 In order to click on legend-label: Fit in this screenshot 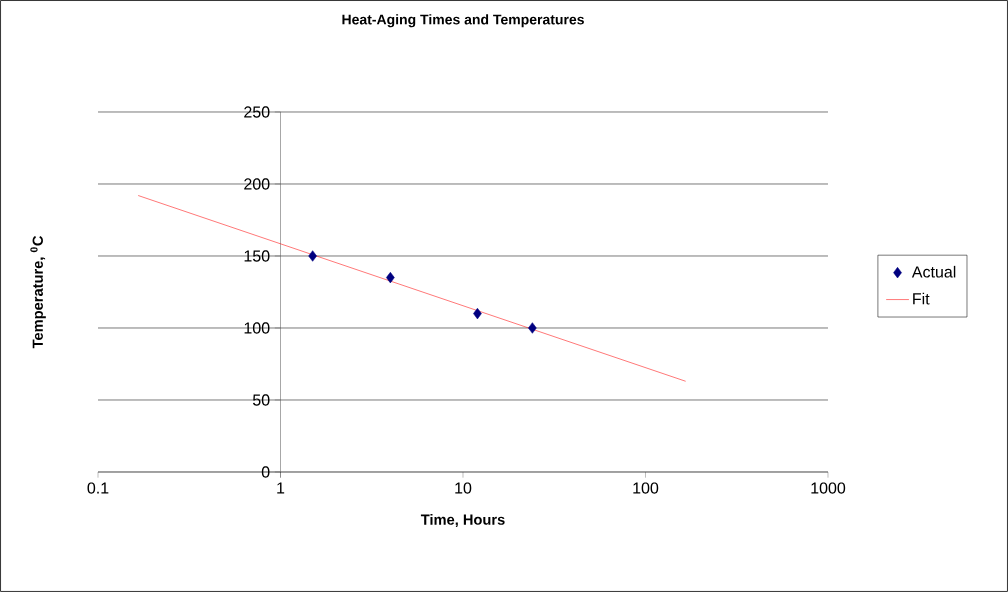, I will do `click(921, 298)`.